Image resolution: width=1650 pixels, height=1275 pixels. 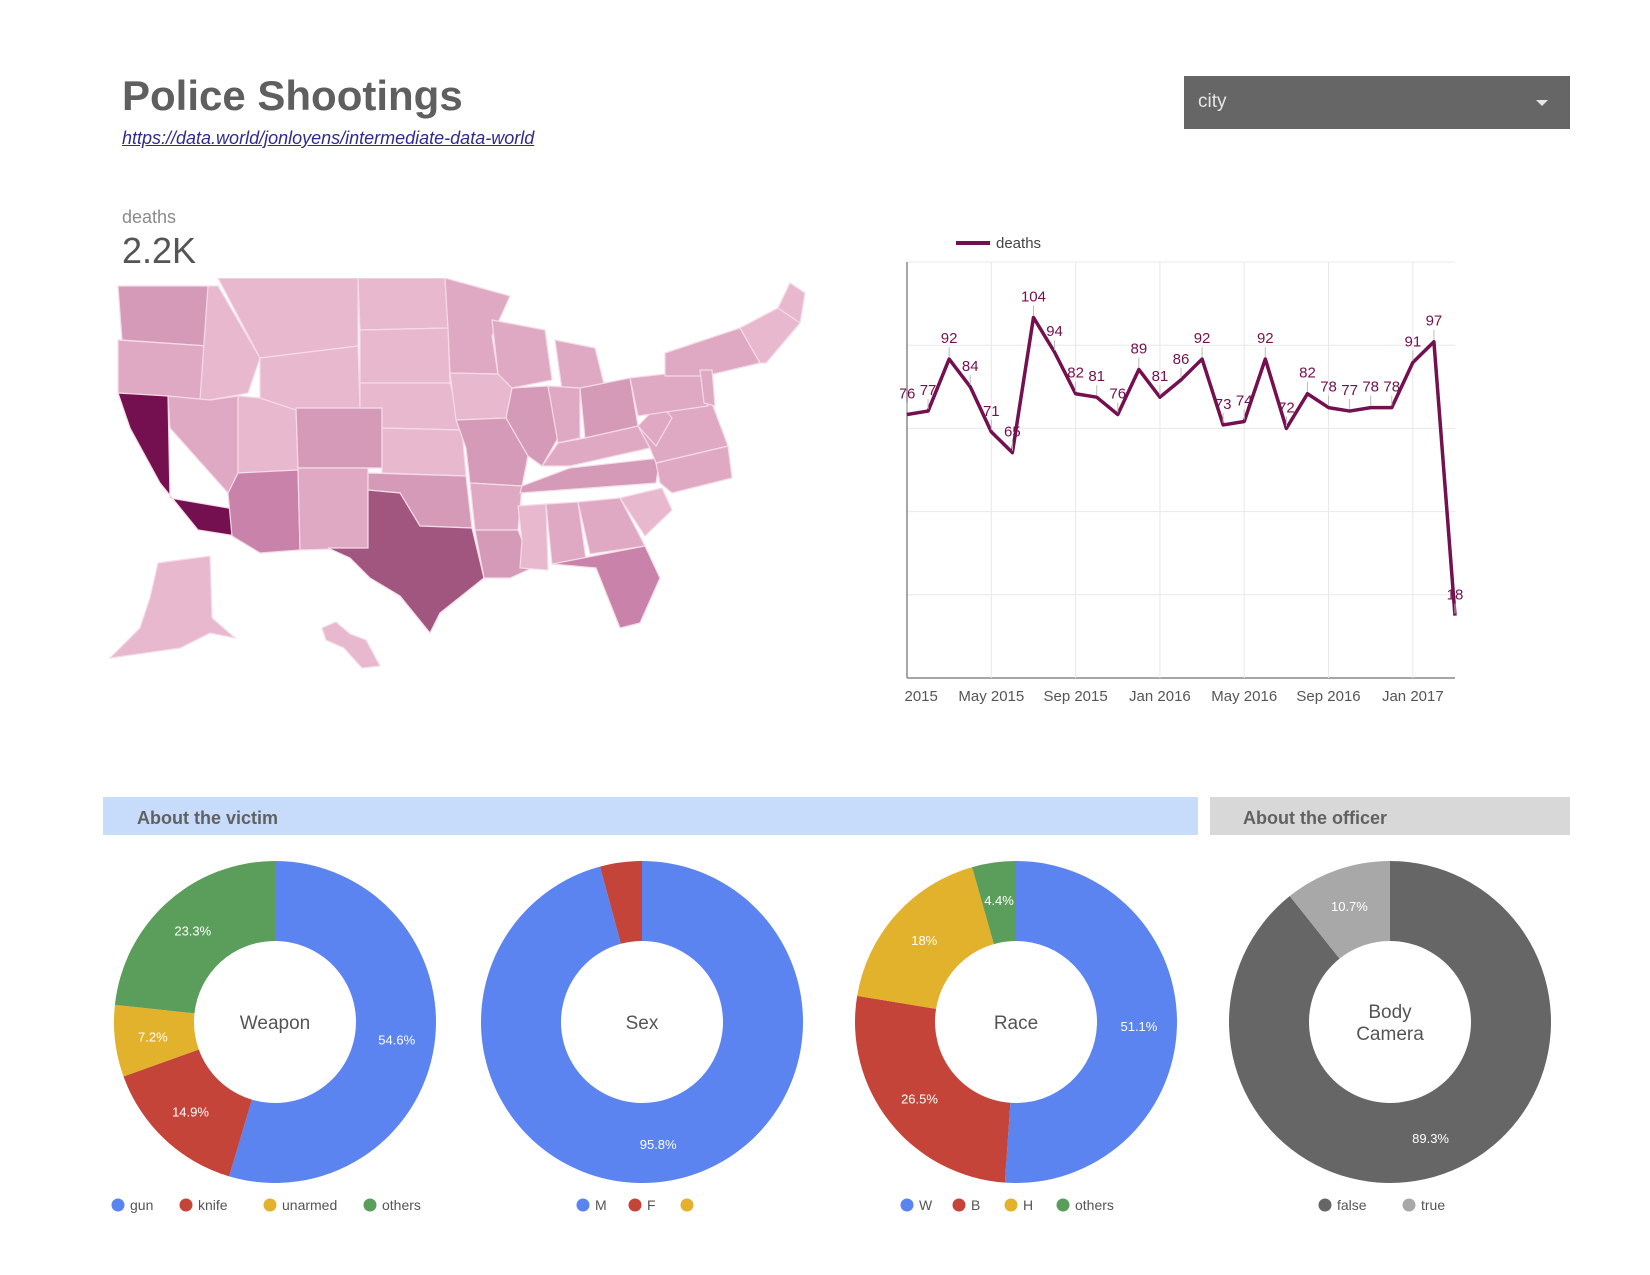 I want to click on slice-knife, so click(x=187, y=1113).